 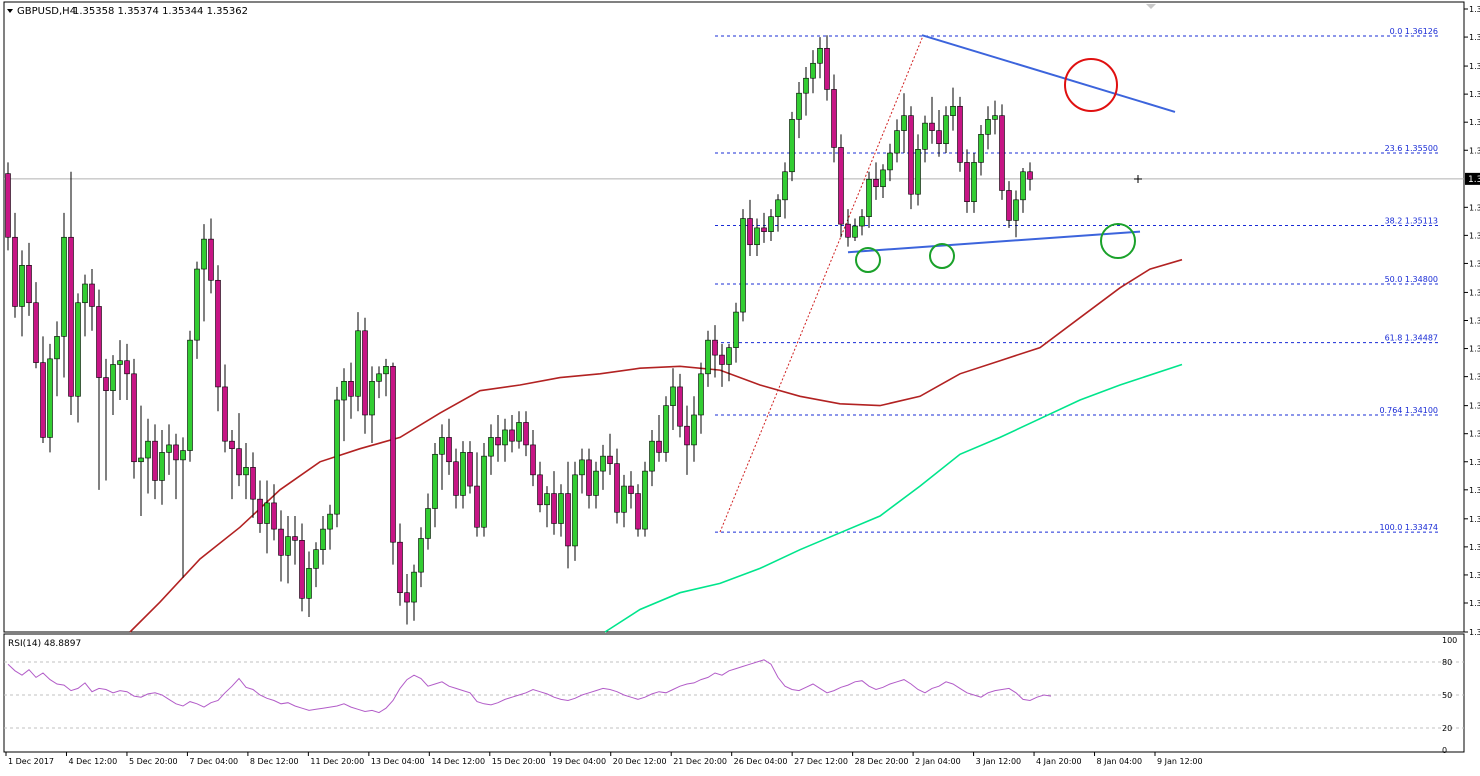 What do you see at coordinates (994, 242) in the screenshot?
I see `lower-trendline` at bounding box center [994, 242].